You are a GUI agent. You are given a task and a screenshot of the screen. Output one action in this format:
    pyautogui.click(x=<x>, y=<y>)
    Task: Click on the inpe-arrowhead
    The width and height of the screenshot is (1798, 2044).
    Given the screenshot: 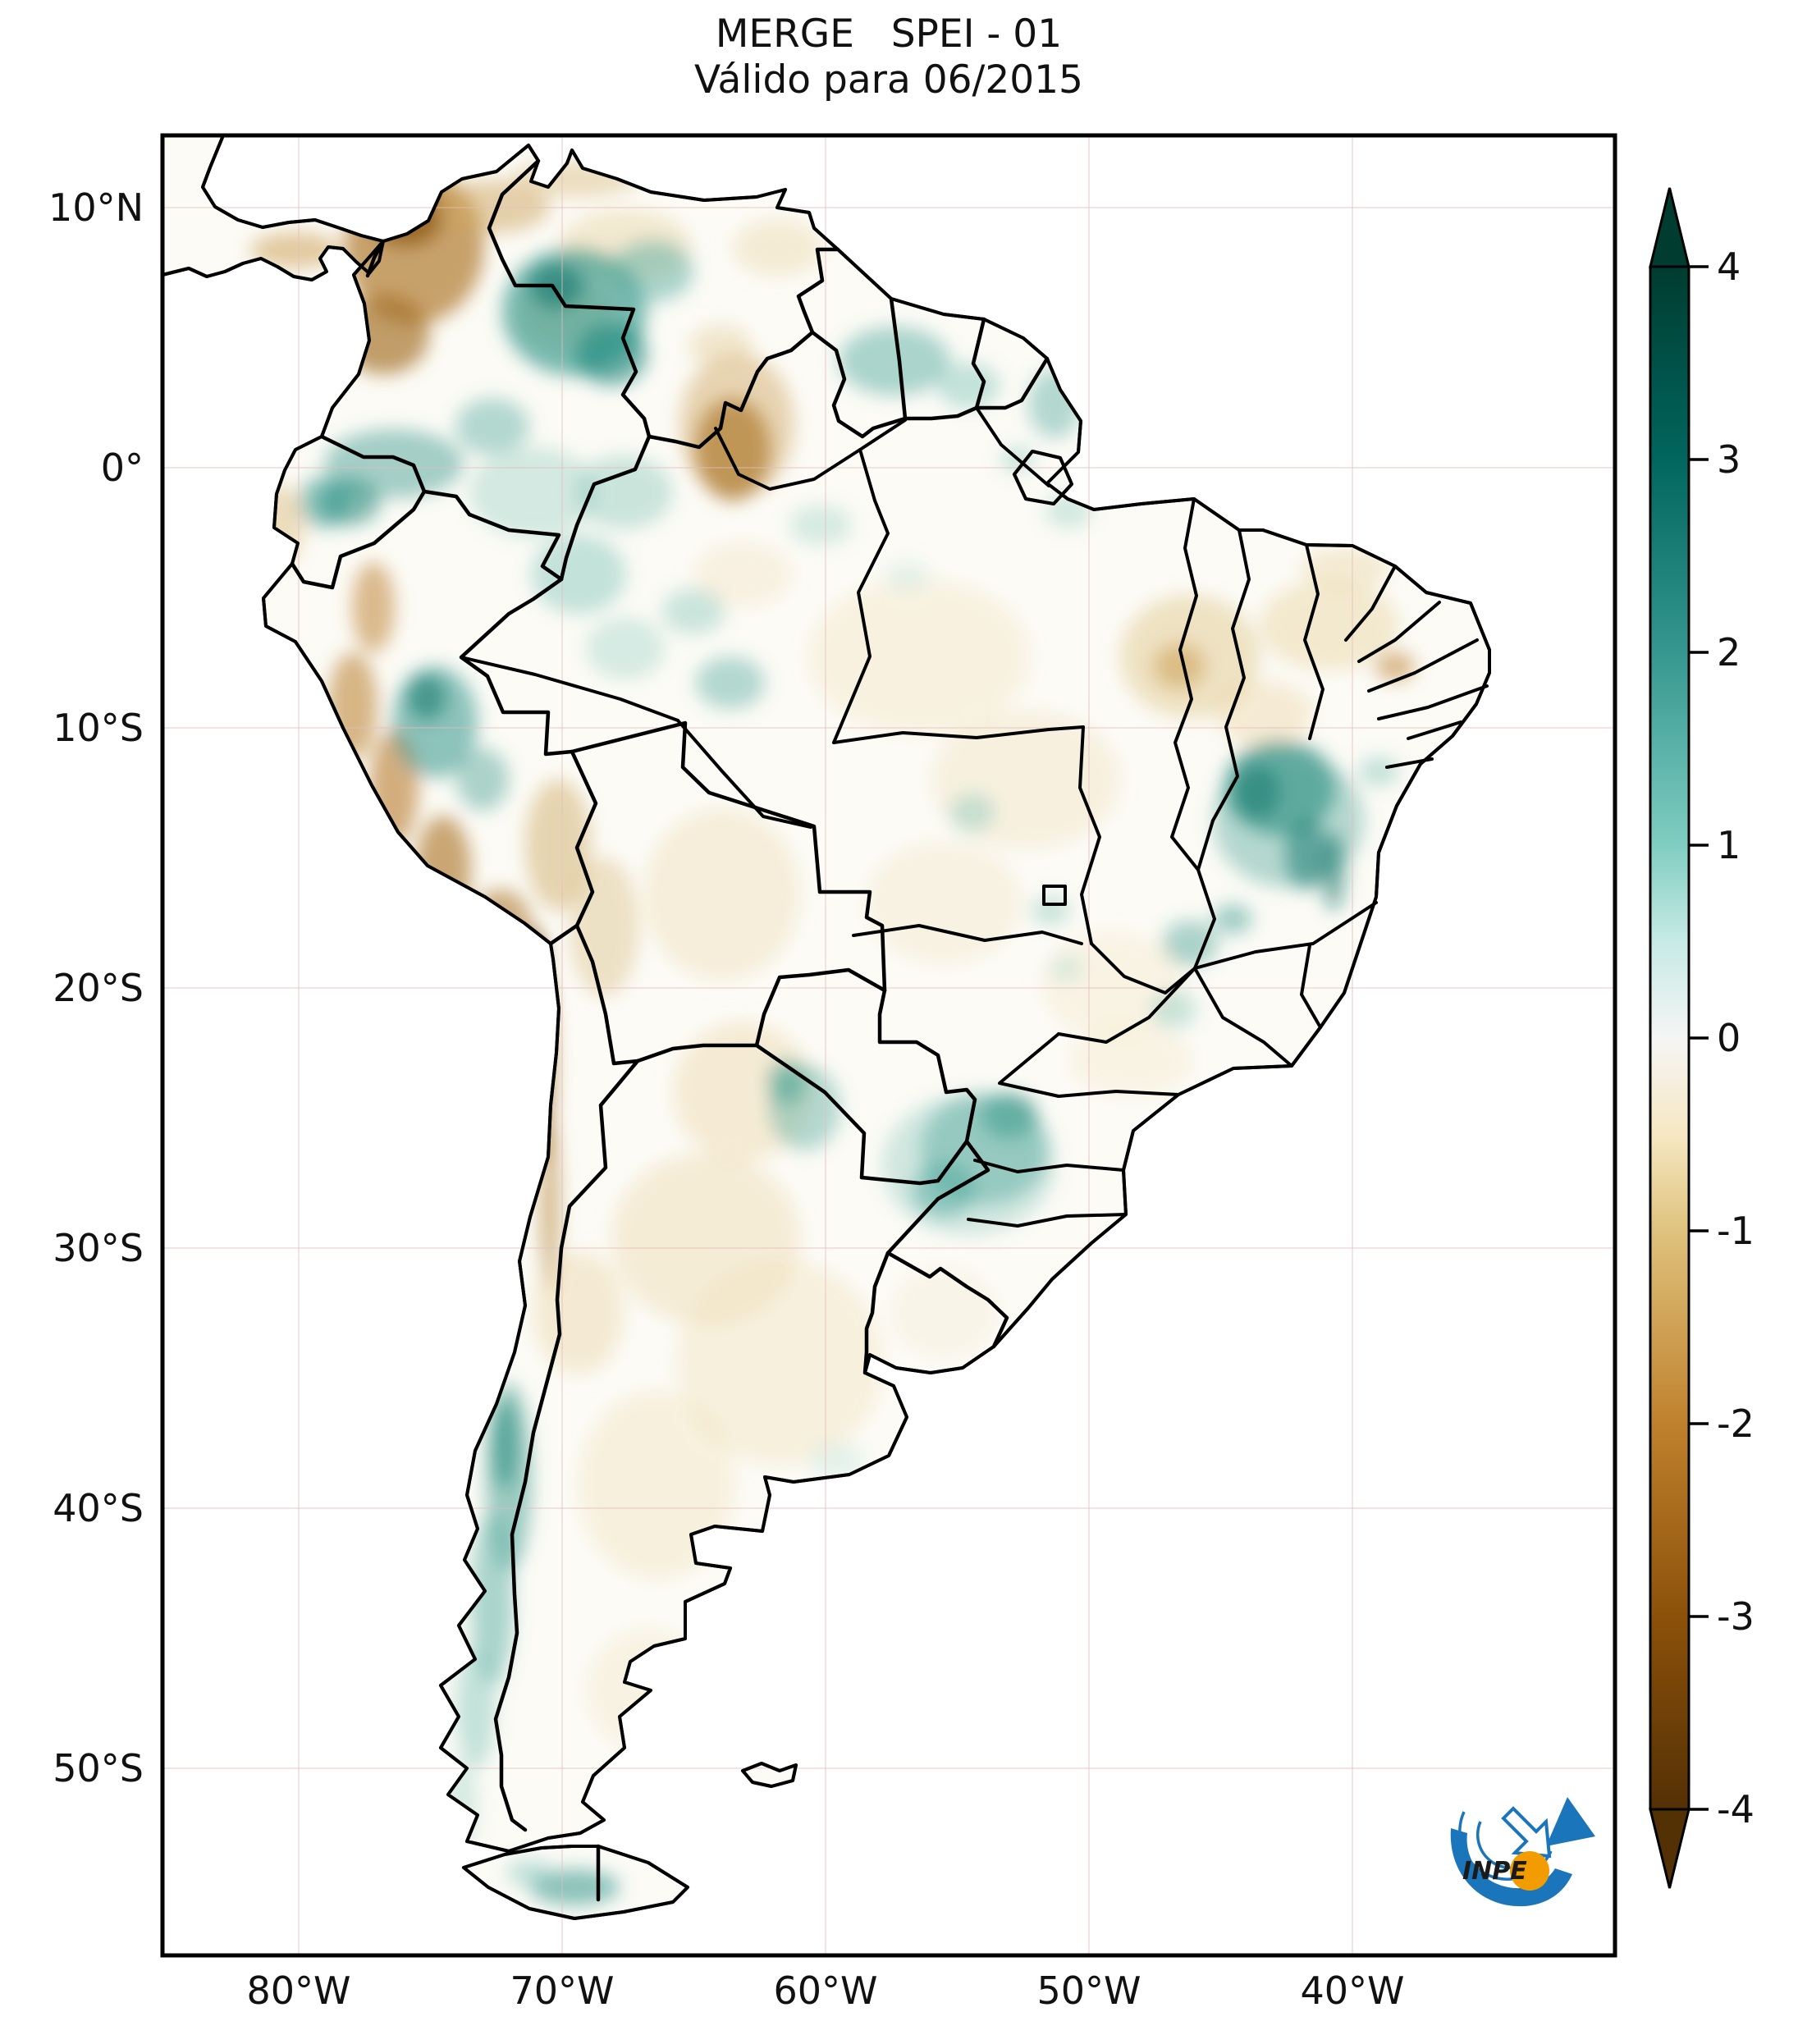 What is the action you would take?
    pyautogui.click(x=1570, y=1821)
    